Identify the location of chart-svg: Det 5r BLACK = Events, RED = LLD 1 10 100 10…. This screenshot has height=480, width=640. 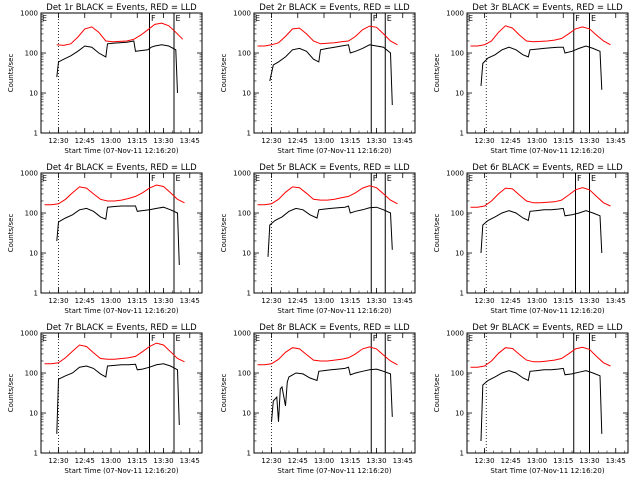
(318, 239).